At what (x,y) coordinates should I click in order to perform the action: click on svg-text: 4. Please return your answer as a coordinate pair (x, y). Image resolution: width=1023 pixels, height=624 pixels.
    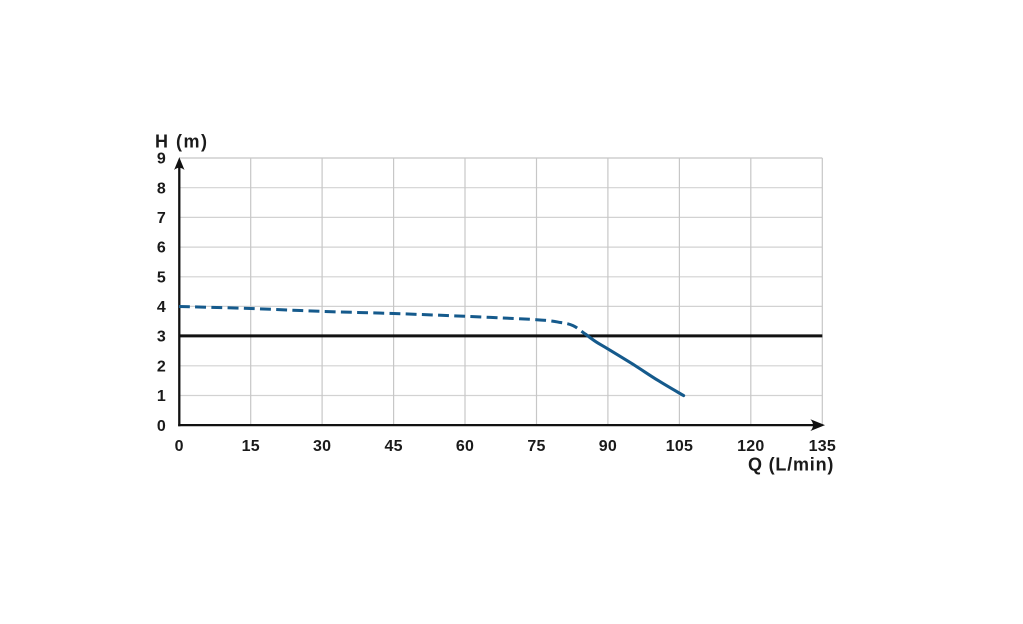
    Looking at the image, I should click on (161, 307).